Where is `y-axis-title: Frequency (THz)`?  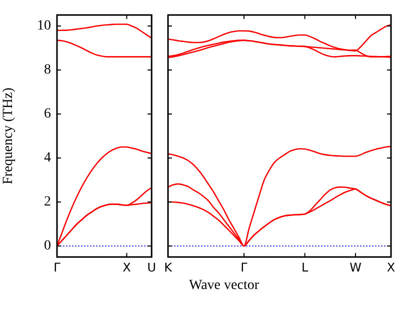 y-axis-title: Frequency (THz) is located at coordinates (8, 135).